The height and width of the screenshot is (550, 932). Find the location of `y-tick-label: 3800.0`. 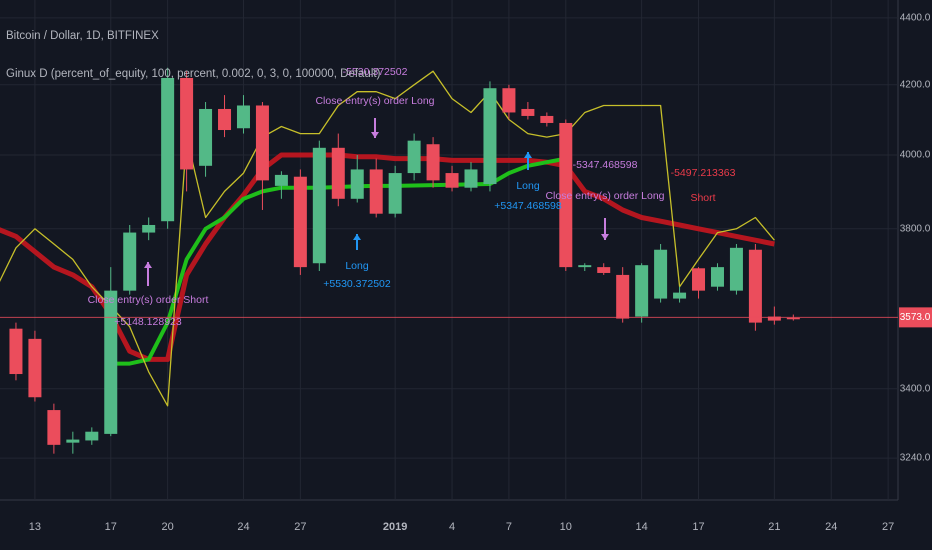

y-tick-label: 3800.0 is located at coordinates (915, 228).